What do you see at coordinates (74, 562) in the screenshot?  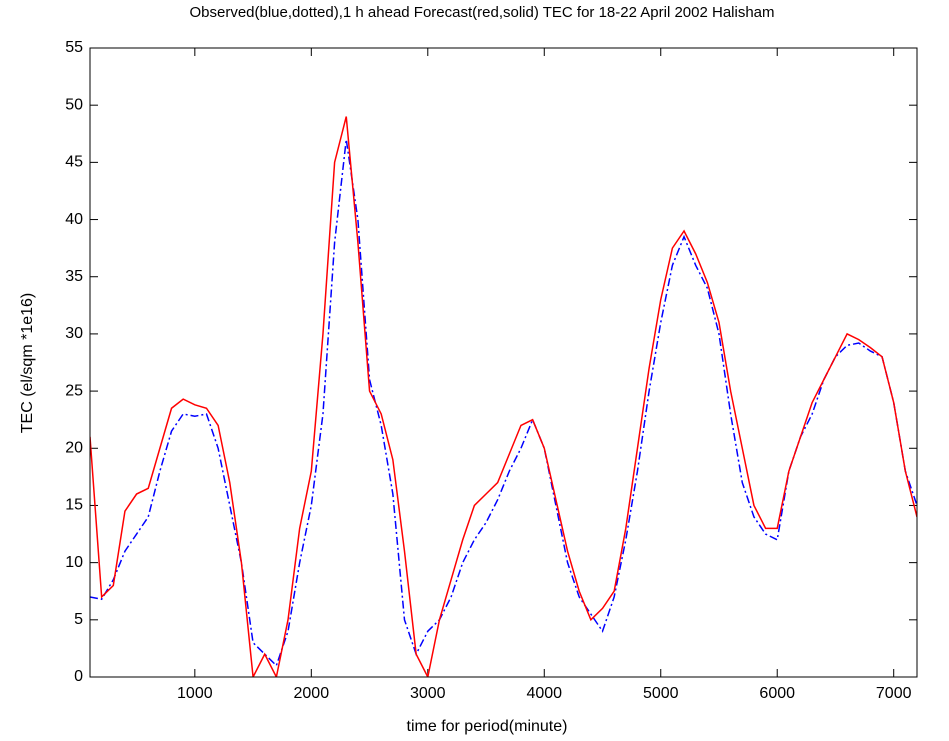 I see `y-tick-label: 10` at bounding box center [74, 562].